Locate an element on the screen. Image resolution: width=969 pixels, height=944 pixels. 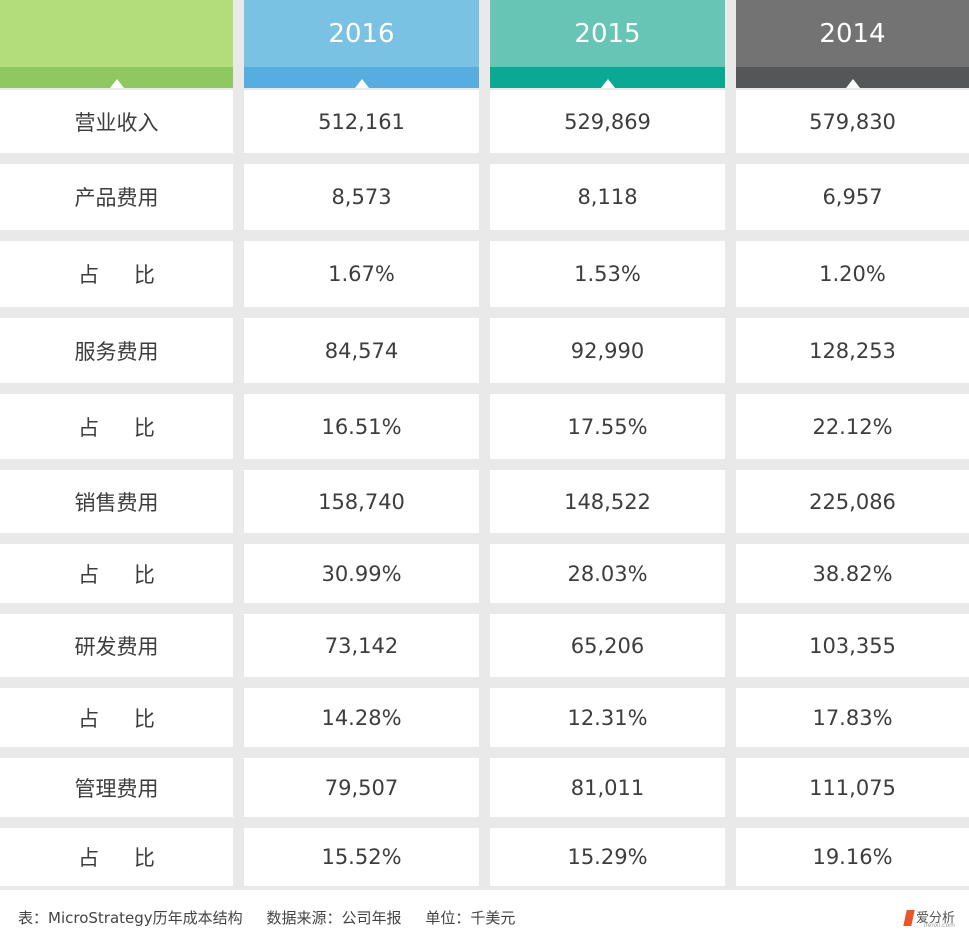
header-title: 2016 is located at coordinates (361, 33).